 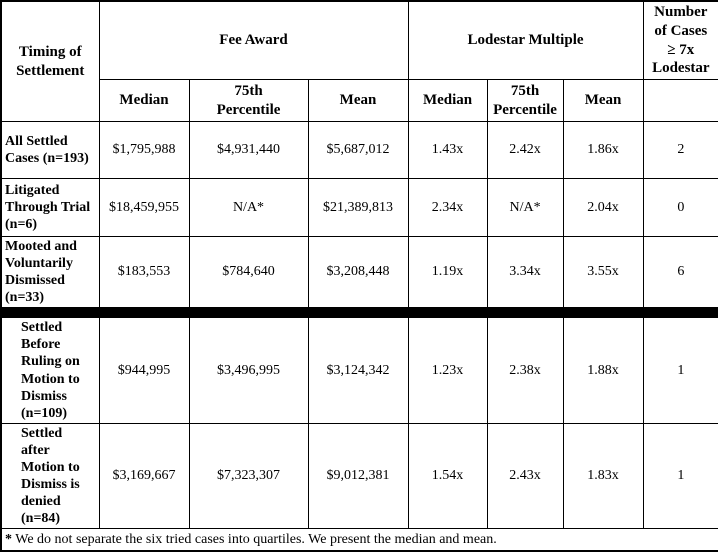 What do you see at coordinates (447, 207) in the screenshot?
I see `cell-lodestar-median: 2.34x` at bounding box center [447, 207].